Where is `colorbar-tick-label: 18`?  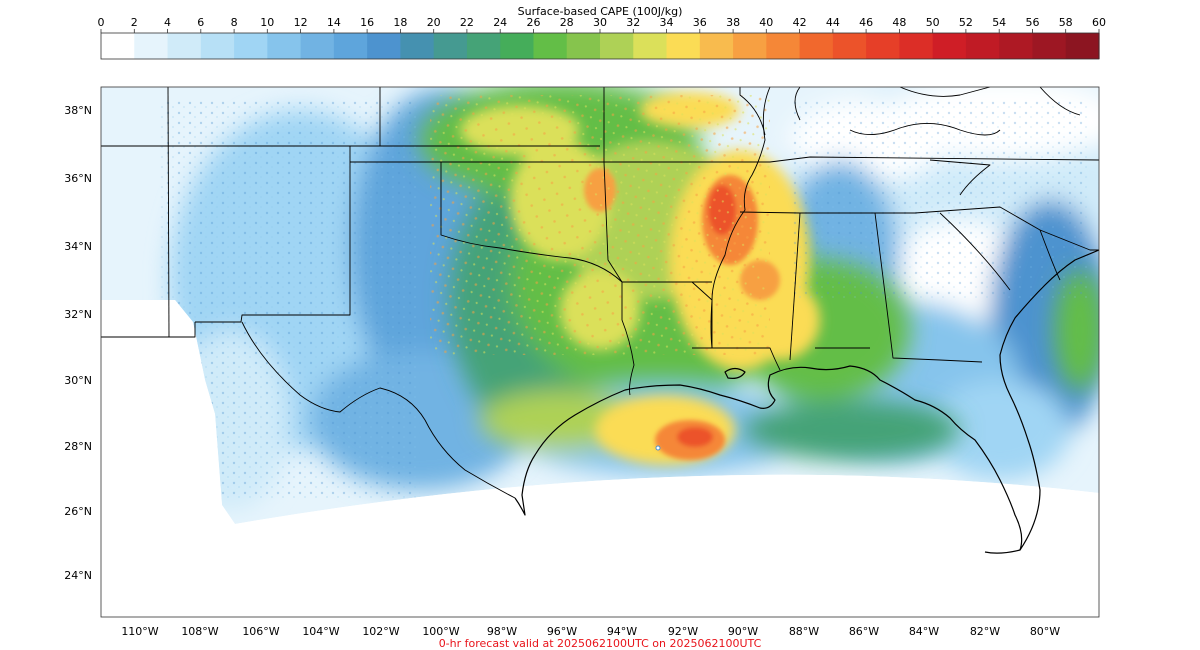 colorbar-tick-label: 18 is located at coordinates (400, 22).